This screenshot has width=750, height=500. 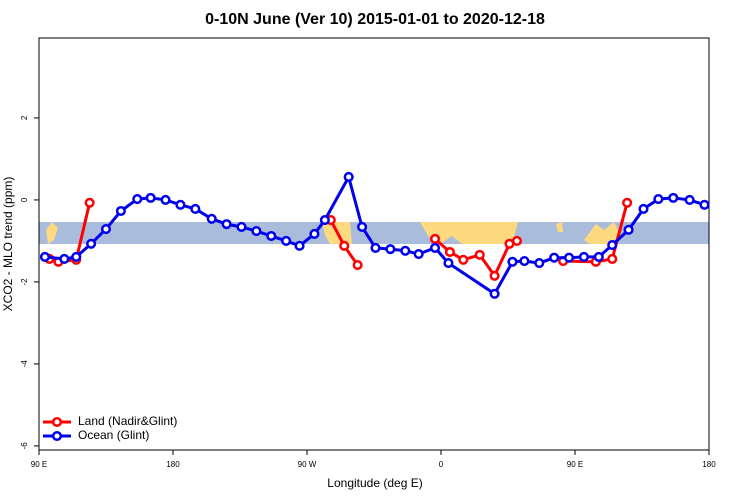 I want to click on y-tick-label: -4, so click(x=24, y=364).